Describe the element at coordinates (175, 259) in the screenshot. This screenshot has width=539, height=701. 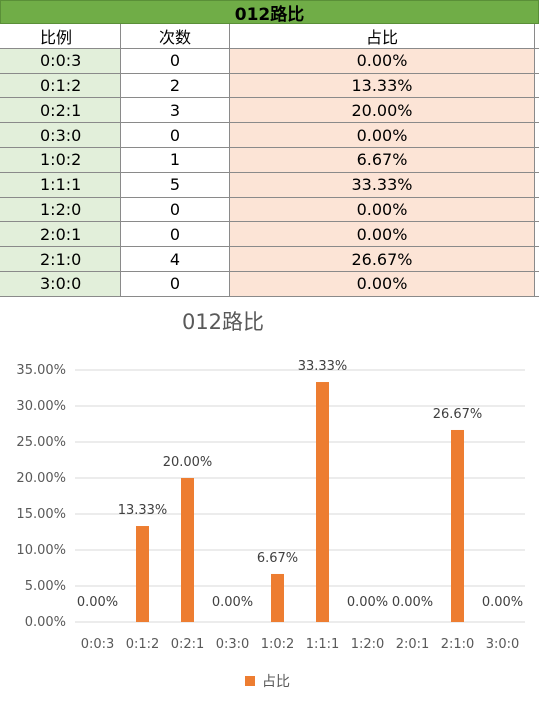
I see `count-cell: 4` at that location.